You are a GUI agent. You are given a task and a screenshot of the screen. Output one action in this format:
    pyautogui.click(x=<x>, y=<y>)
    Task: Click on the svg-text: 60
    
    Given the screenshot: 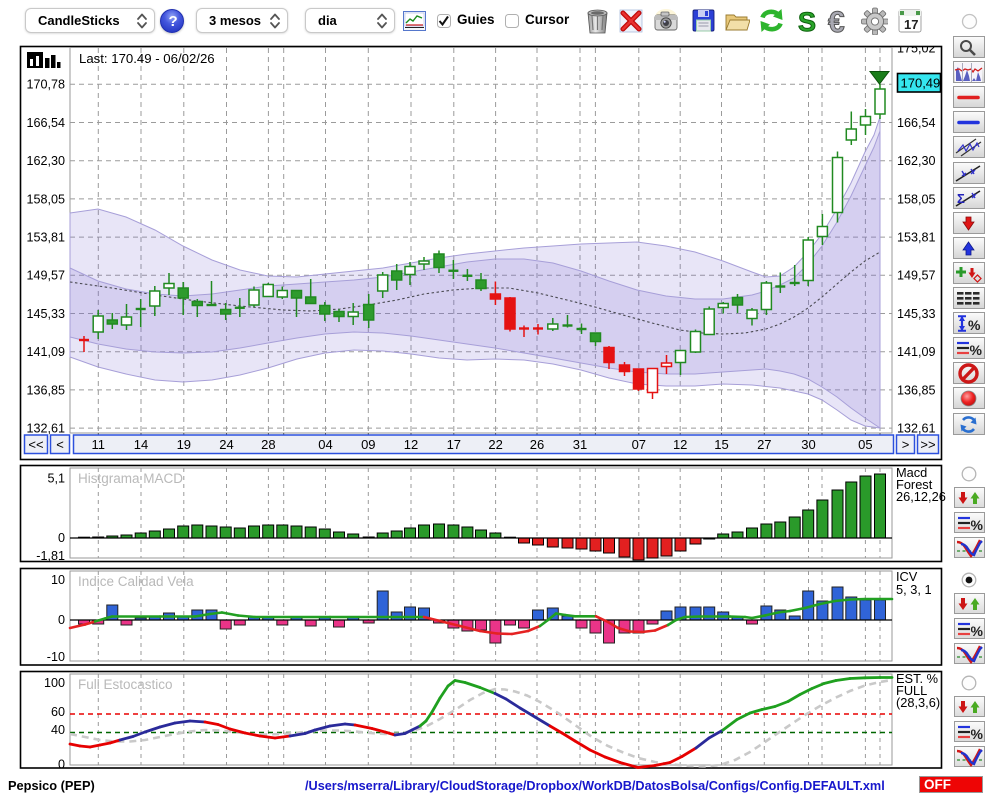 What is the action you would take?
    pyautogui.click(x=58, y=712)
    